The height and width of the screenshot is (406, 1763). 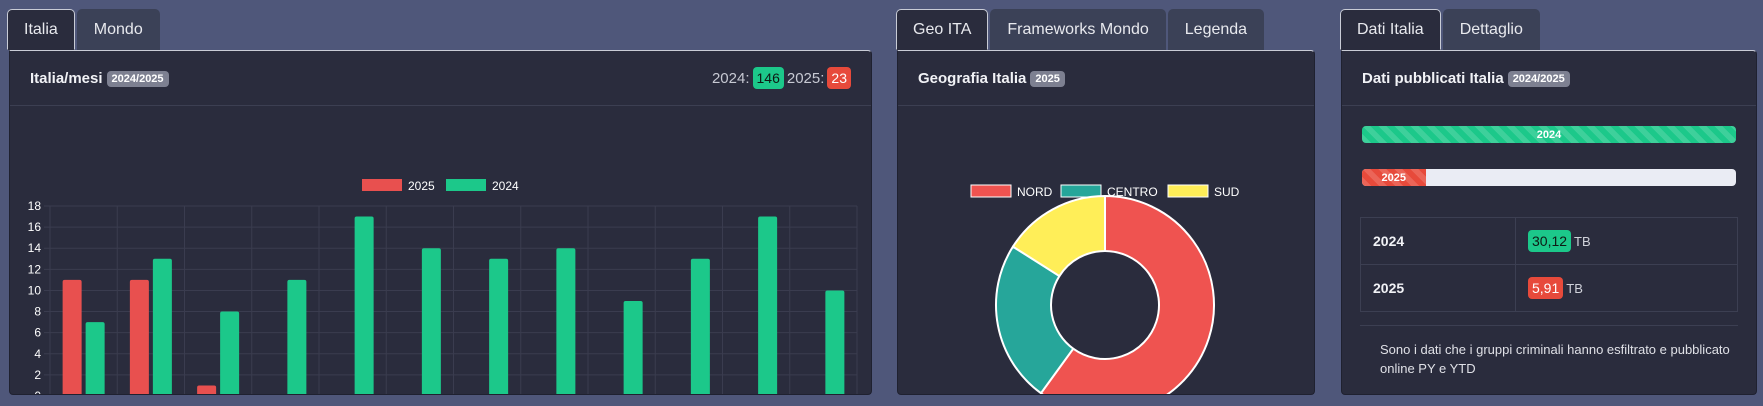 I want to click on progress-2024-fill: 2024, so click(x=1549, y=134).